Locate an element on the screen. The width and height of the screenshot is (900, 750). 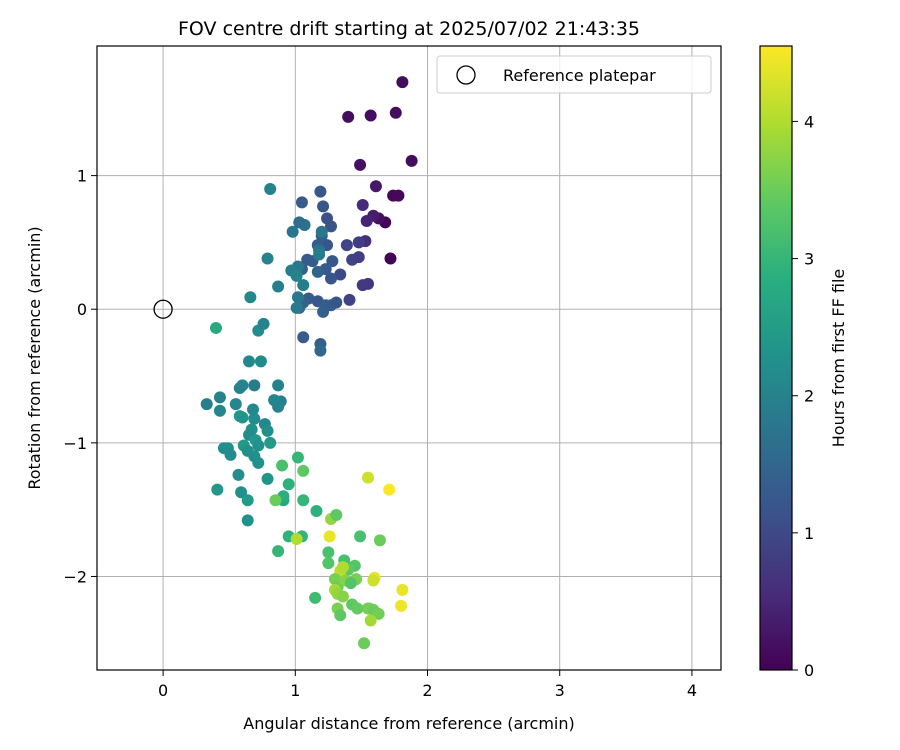
x-tick-label: 2 is located at coordinates (427, 690).